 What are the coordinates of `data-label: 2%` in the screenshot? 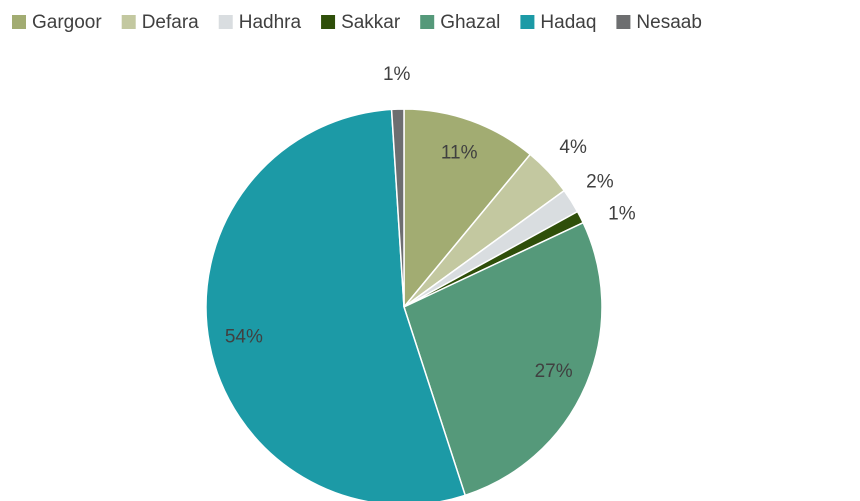 It's located at (600, 182).